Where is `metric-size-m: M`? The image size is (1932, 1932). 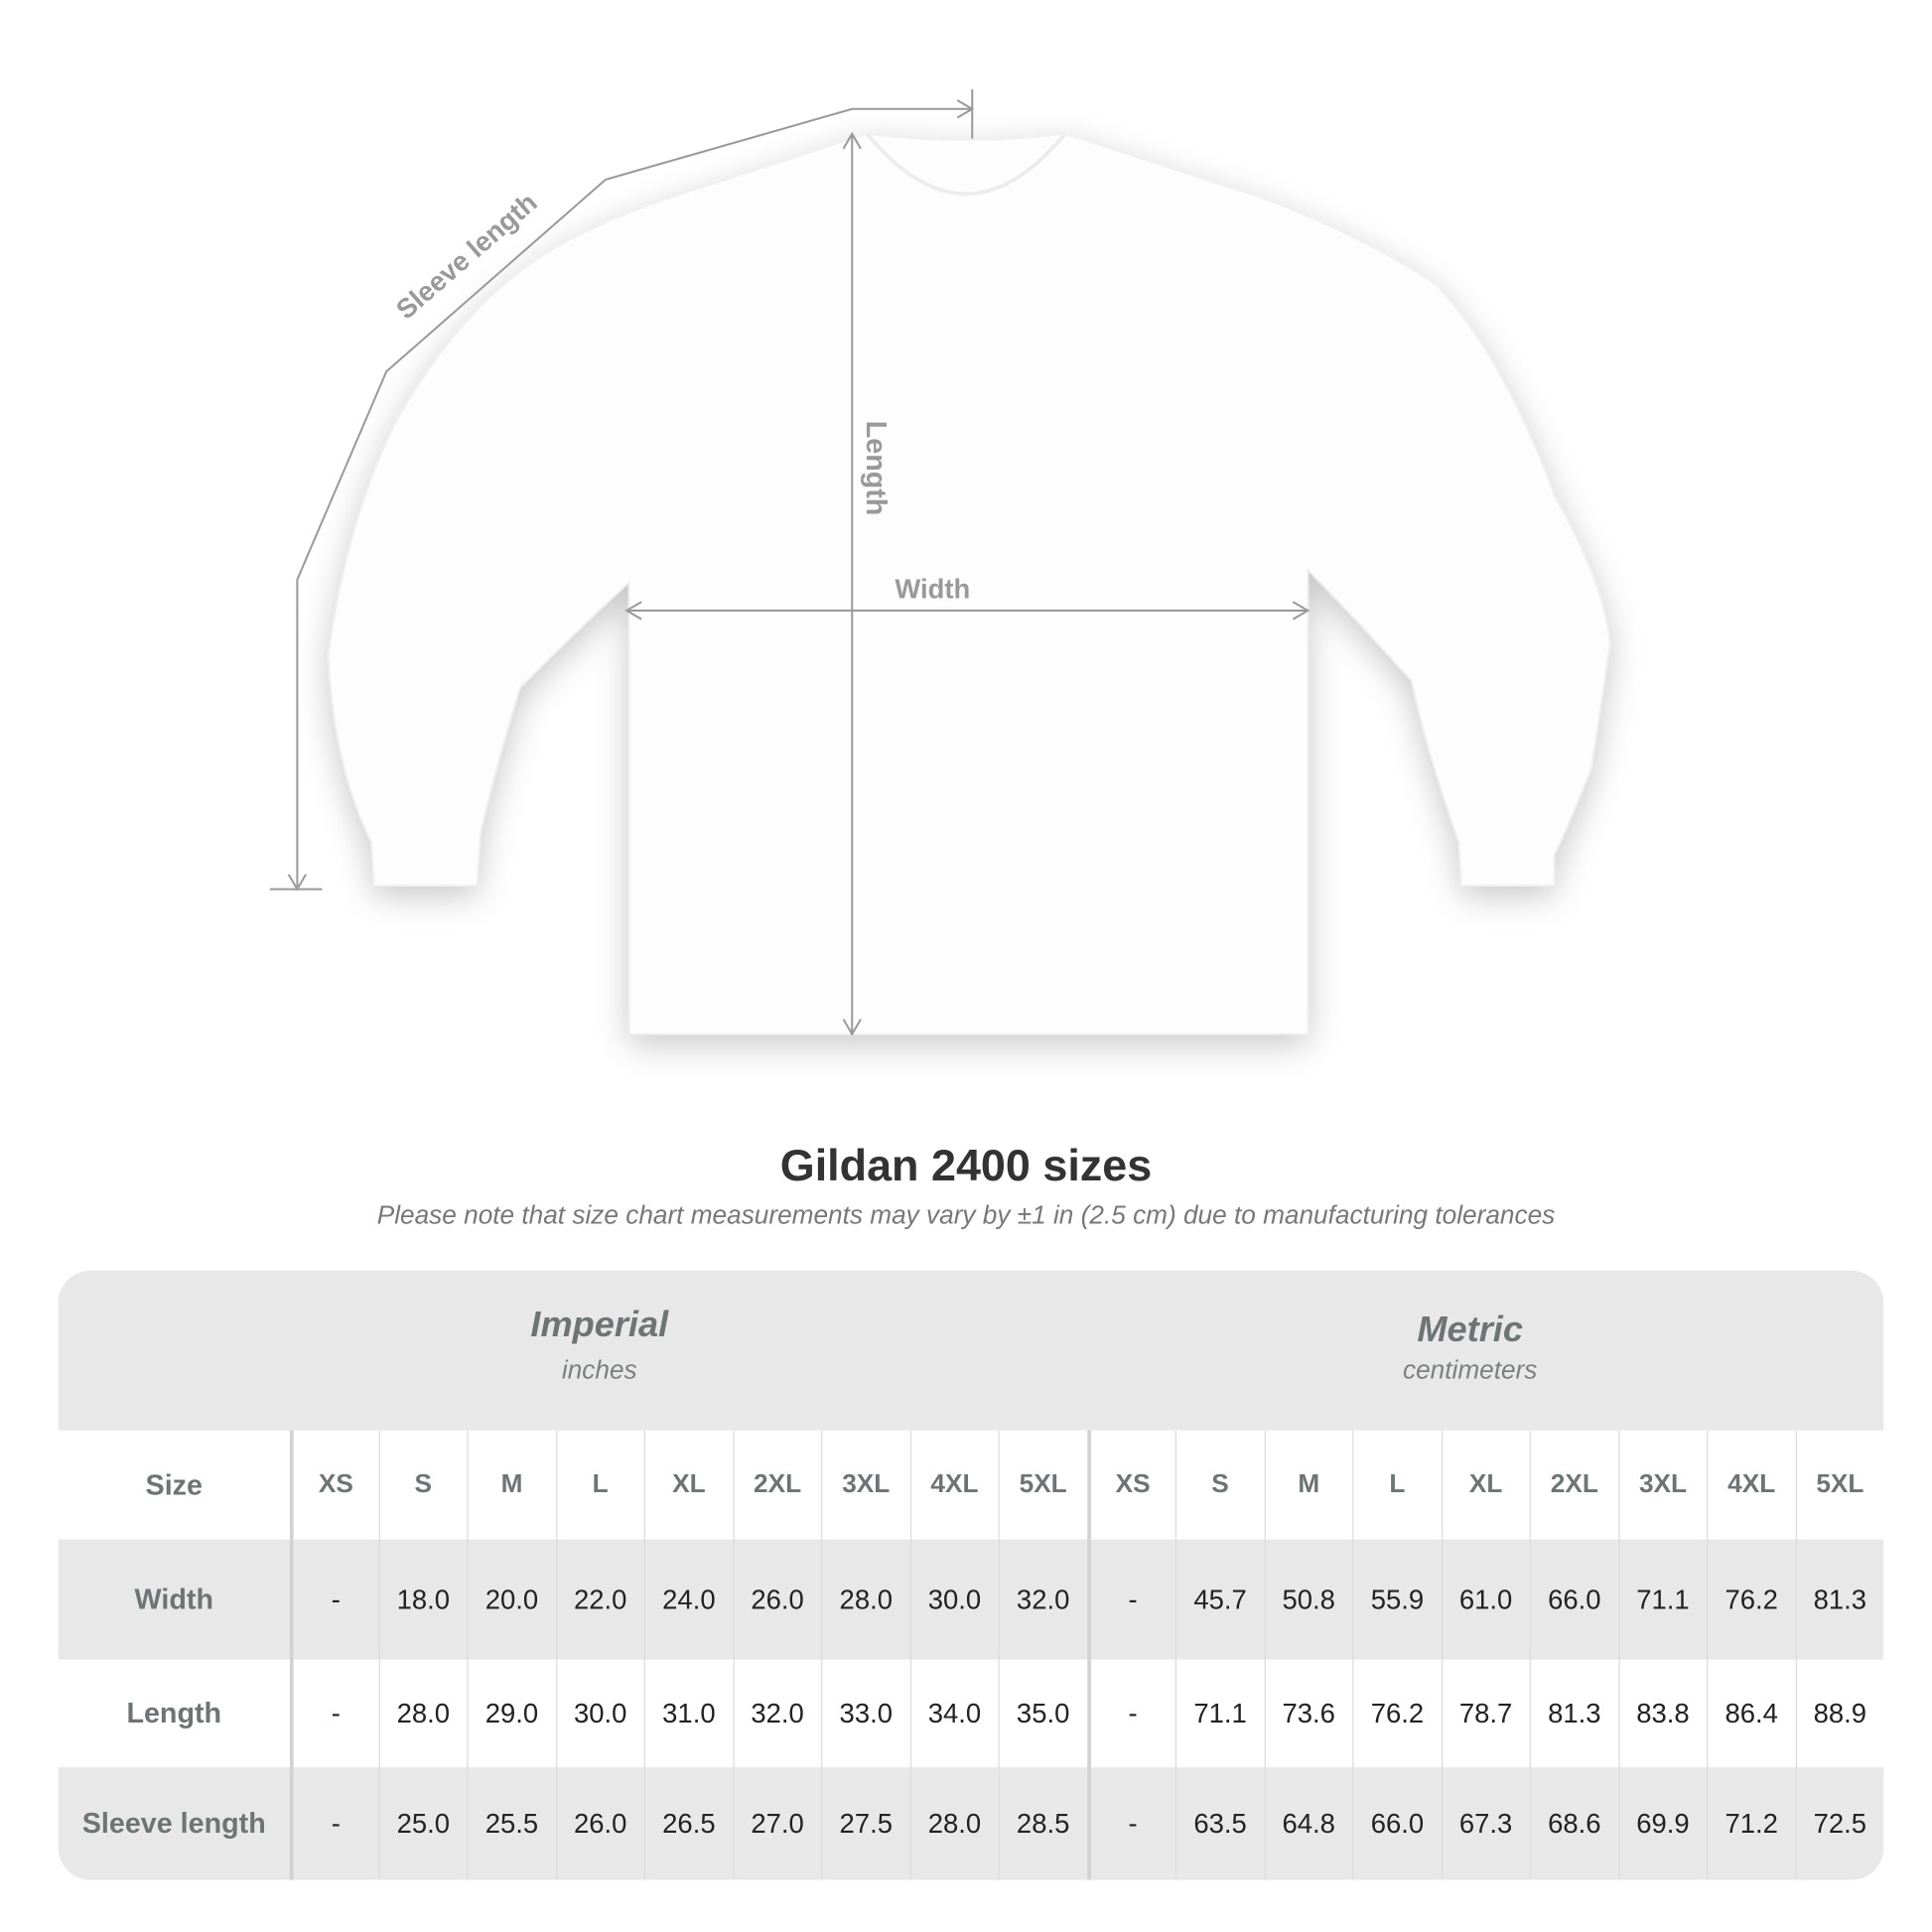
metric-size-m: M is located at coordinates (1308, 1485).